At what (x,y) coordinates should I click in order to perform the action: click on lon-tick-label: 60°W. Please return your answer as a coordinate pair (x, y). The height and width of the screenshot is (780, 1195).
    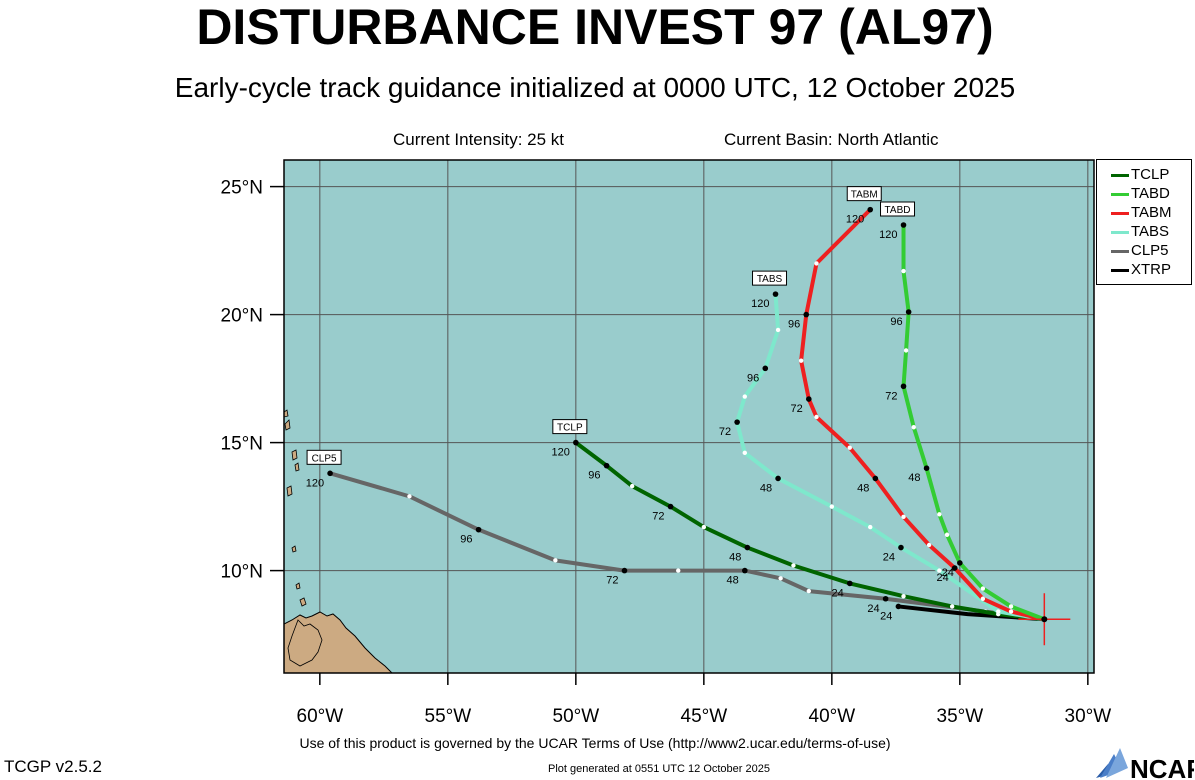
    Looking at the image, I should click on (320, 716).